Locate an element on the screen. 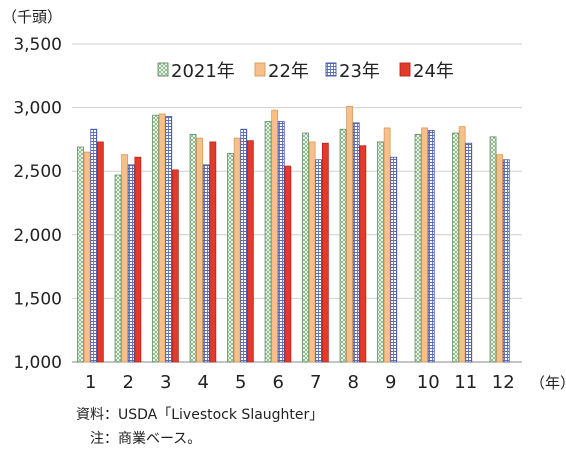  bar-24年-8 is located at coordinates (363, 254).